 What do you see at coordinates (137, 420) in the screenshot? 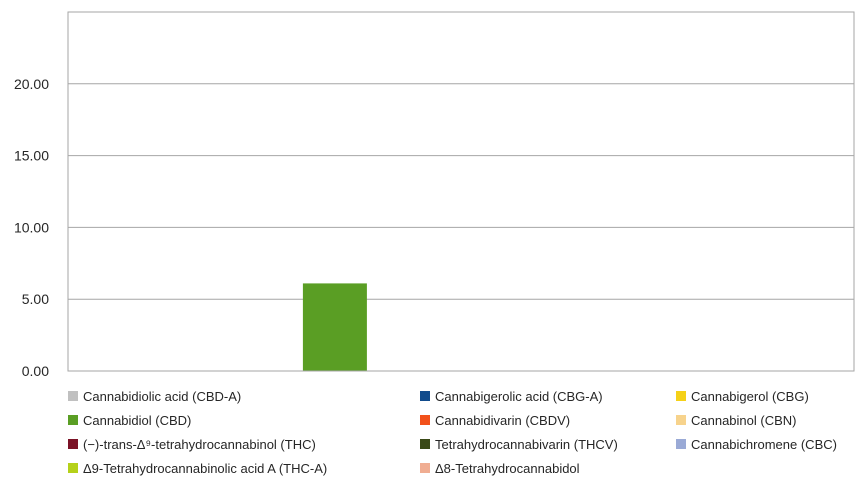
I see `legend-label: Cannabidiol (CBD)` at bounding box center [137, 420].